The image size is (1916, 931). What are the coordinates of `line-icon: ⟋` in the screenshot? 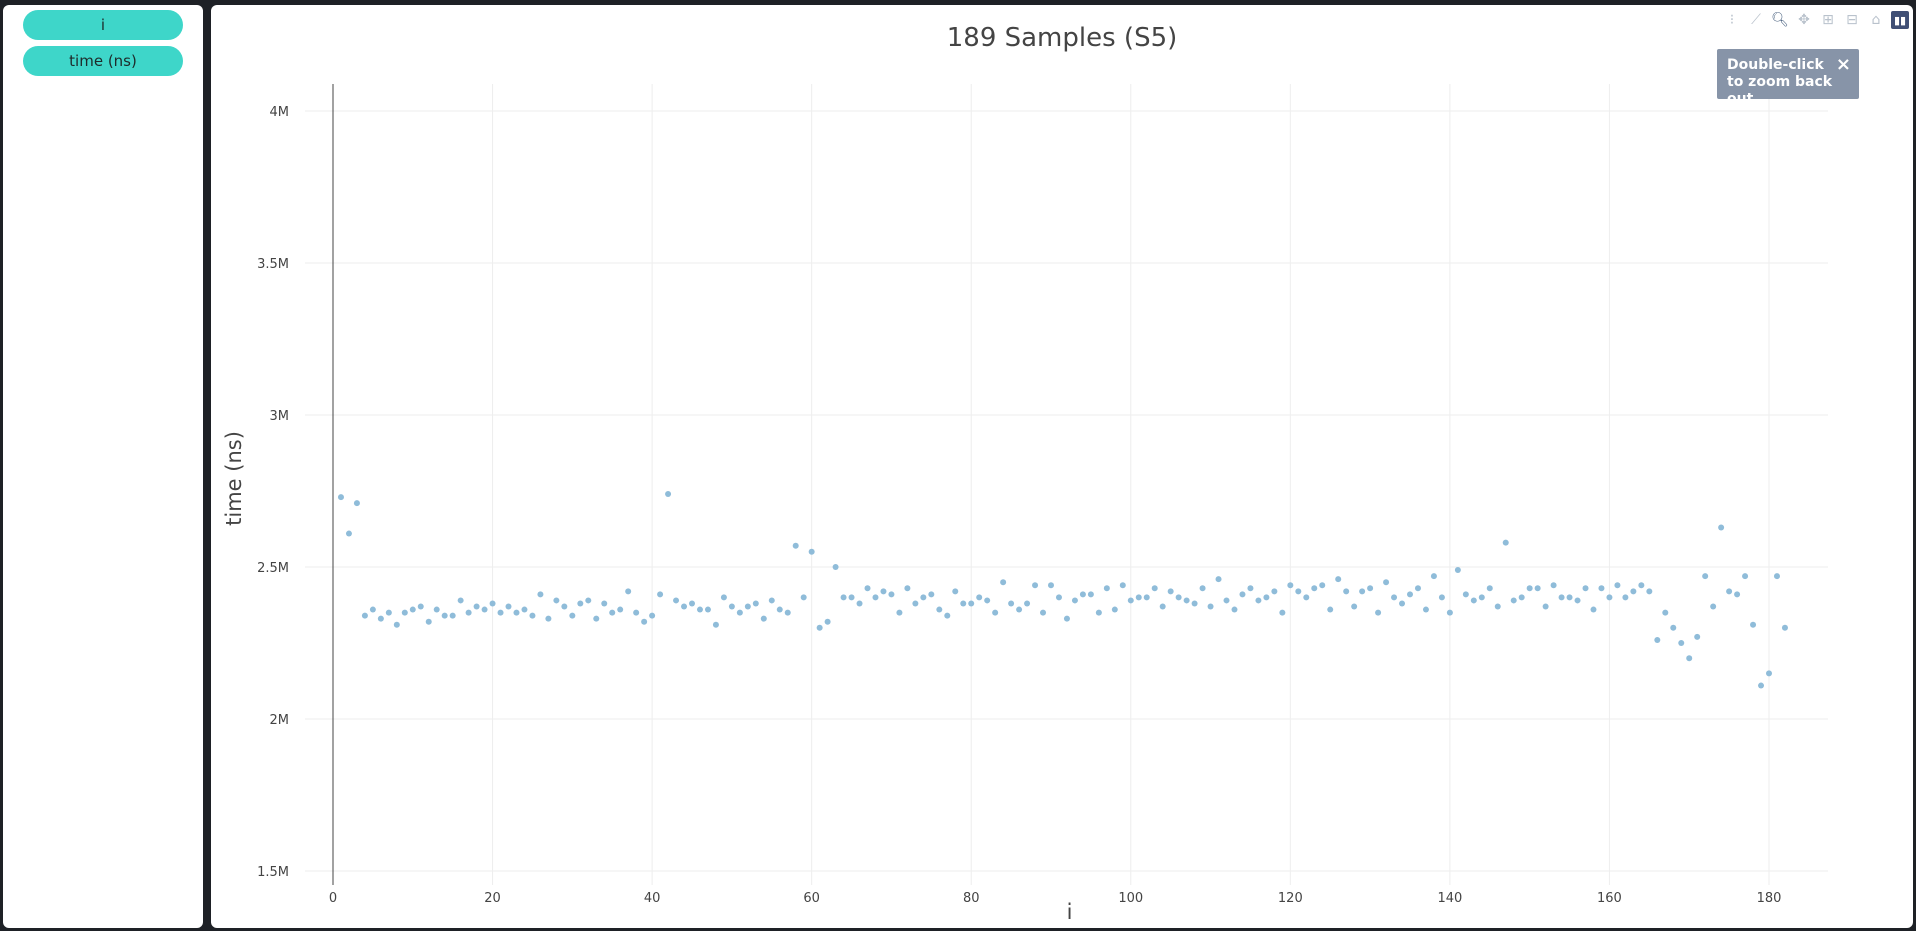 It's located at (1756, 20).